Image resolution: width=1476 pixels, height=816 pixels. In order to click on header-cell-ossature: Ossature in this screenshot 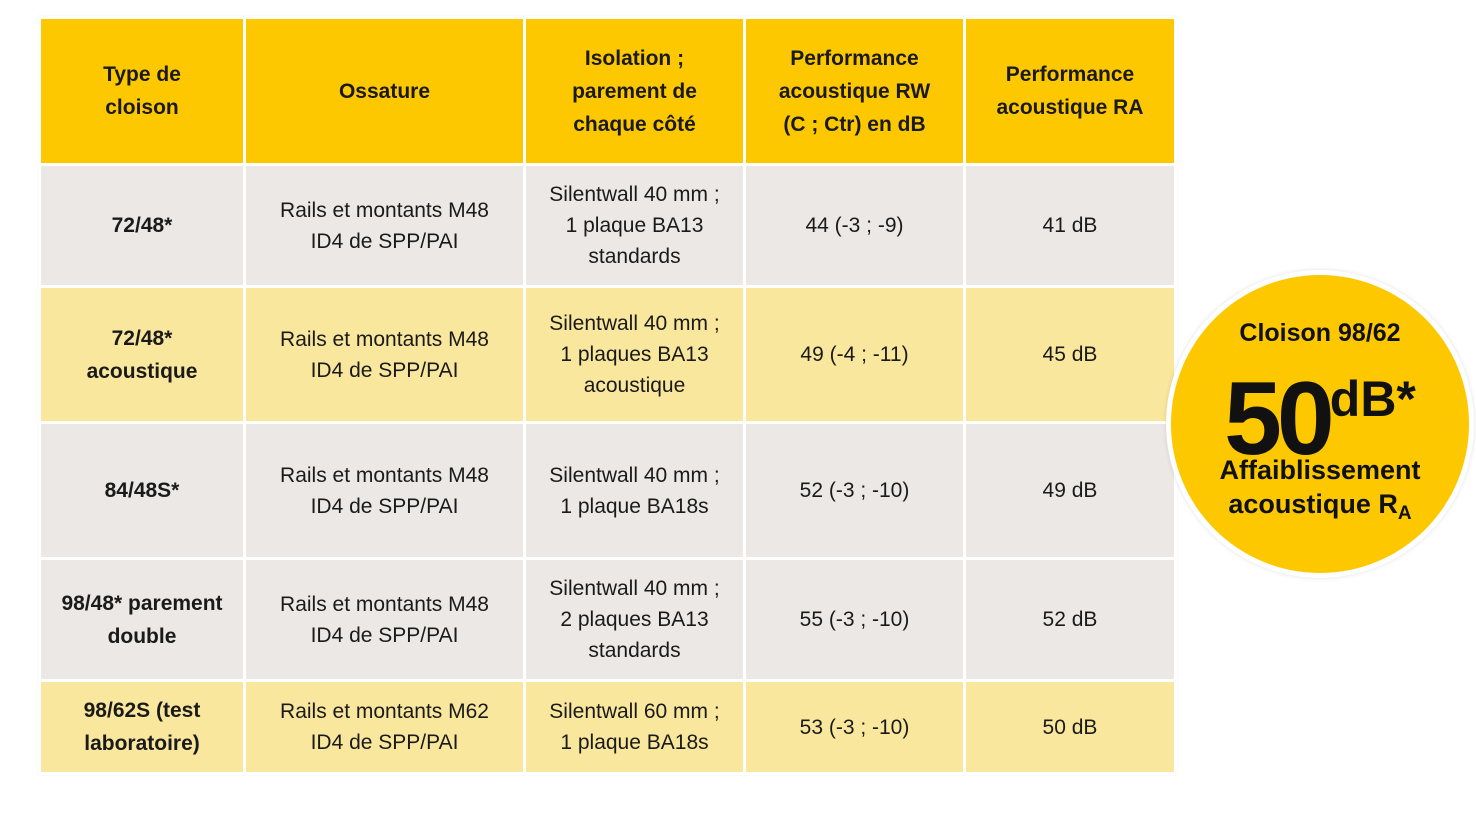, I will do `click(384, 91)`.